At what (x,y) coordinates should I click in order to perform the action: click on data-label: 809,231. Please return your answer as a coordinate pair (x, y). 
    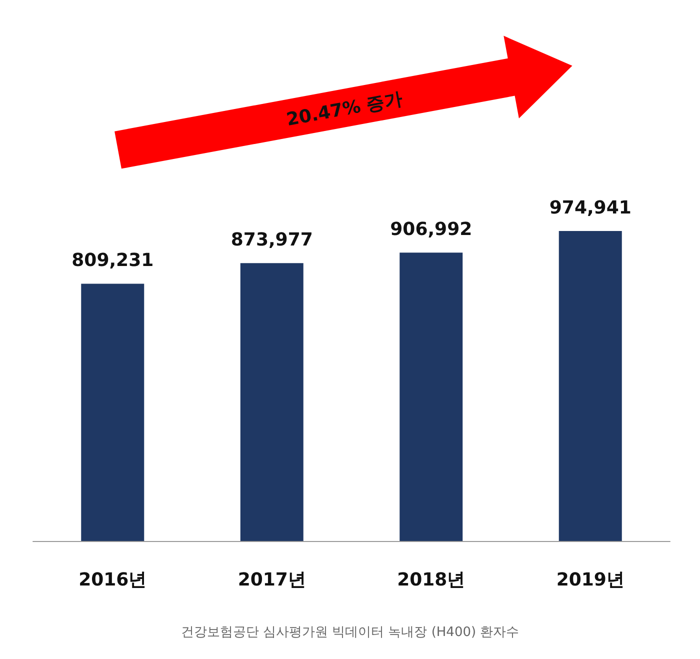
    Looking at the image, I should click on (113, 261).